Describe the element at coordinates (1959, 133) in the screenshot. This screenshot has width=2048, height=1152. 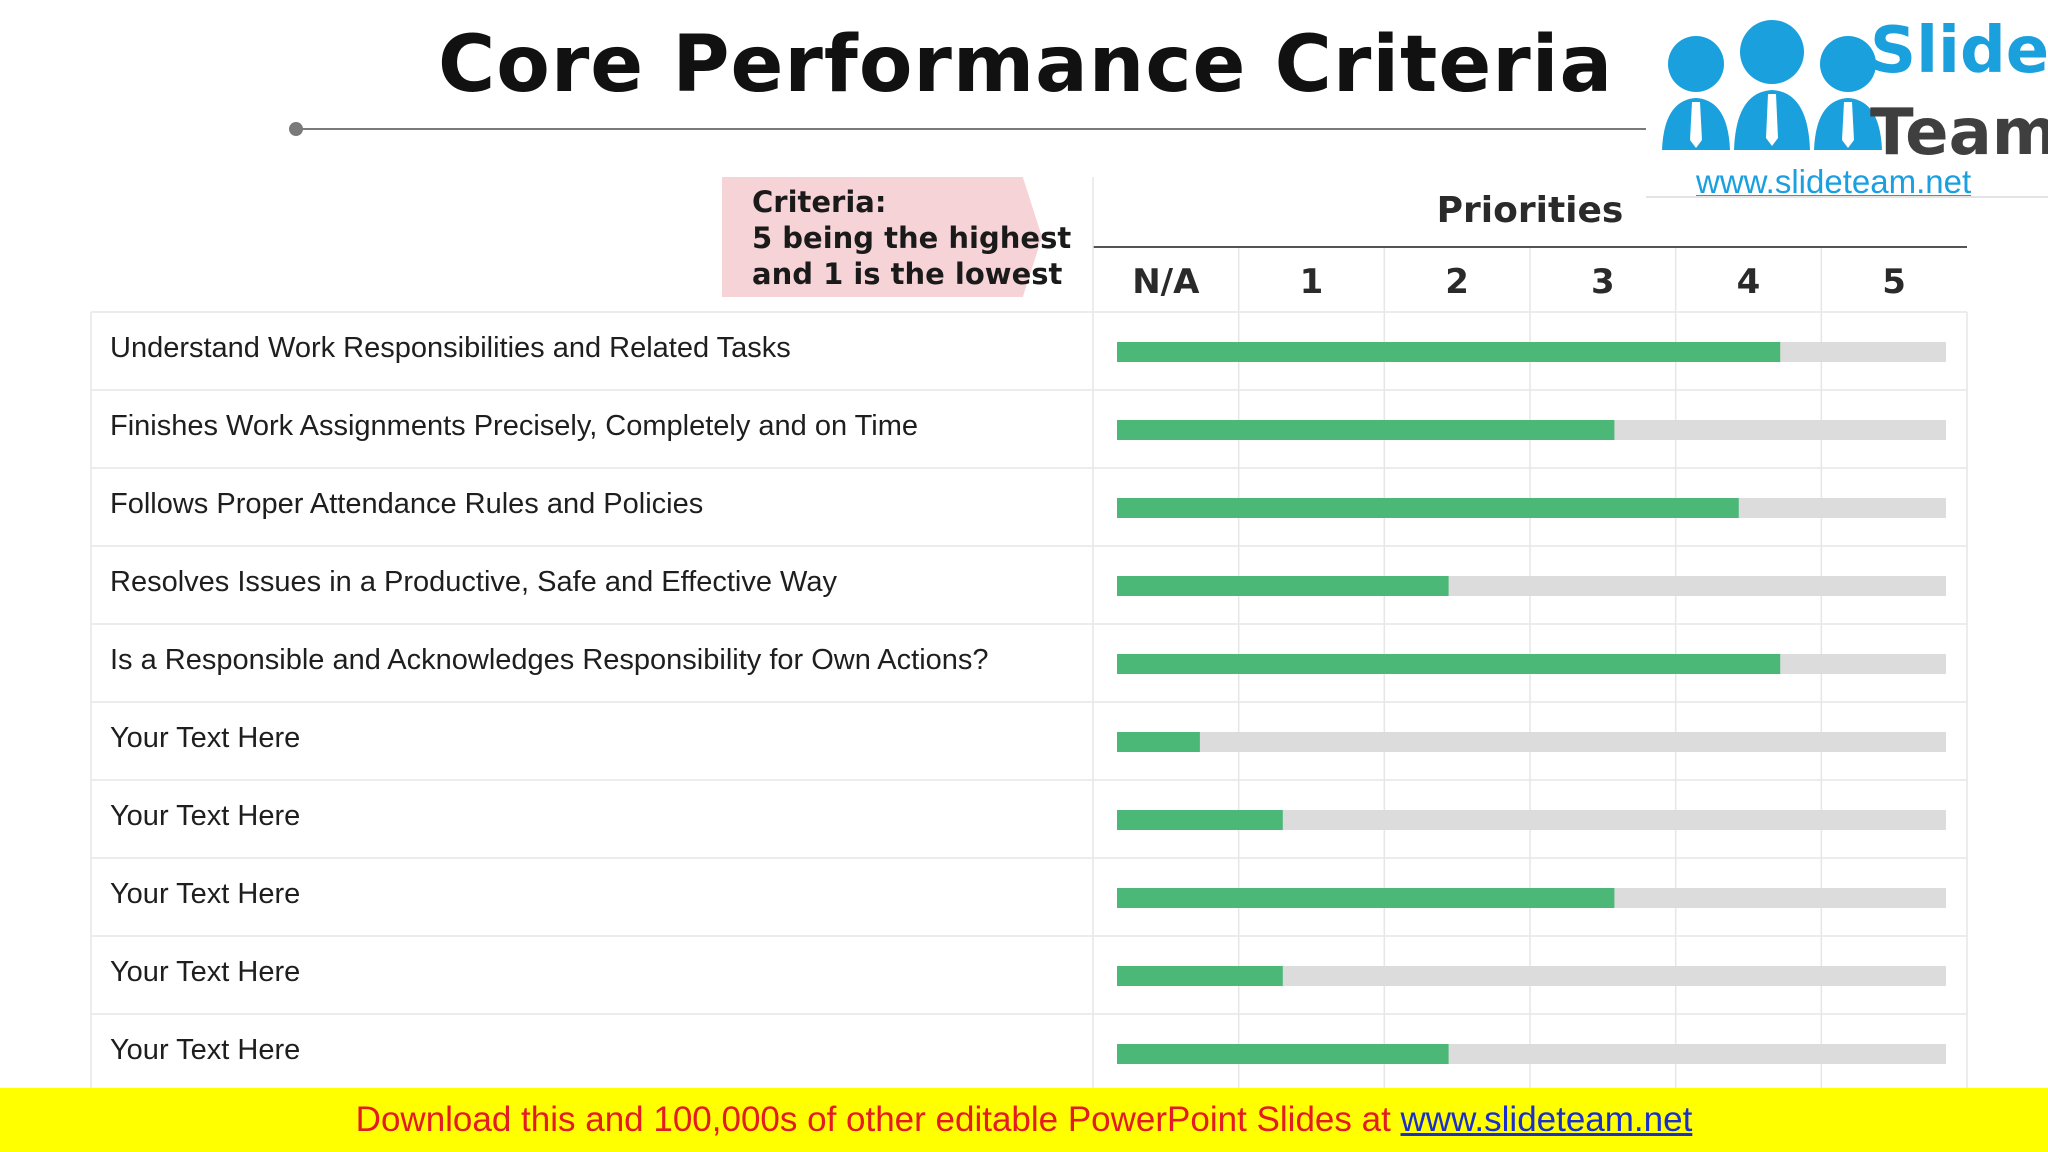
I see `logo-word-team: Team` at that location.